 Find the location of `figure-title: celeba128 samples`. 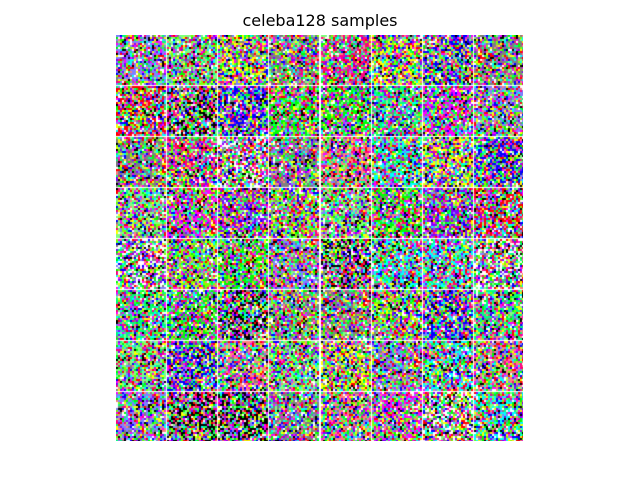

figure-title: celeba128 samples is located at coordinates (320, 20).